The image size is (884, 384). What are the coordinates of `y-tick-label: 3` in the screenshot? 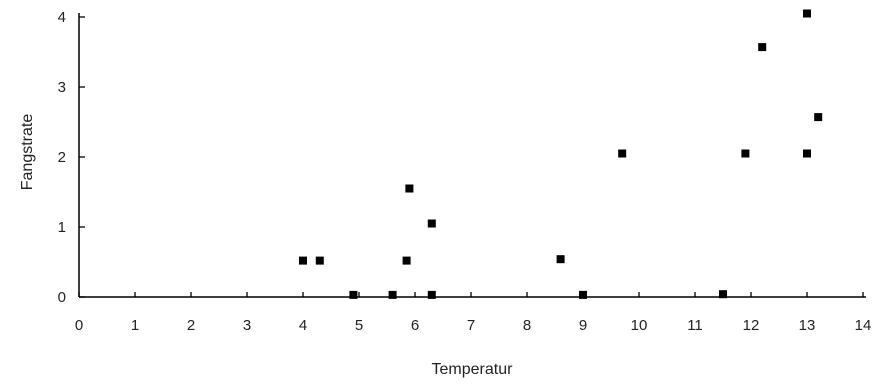 It's located at (62, 87).